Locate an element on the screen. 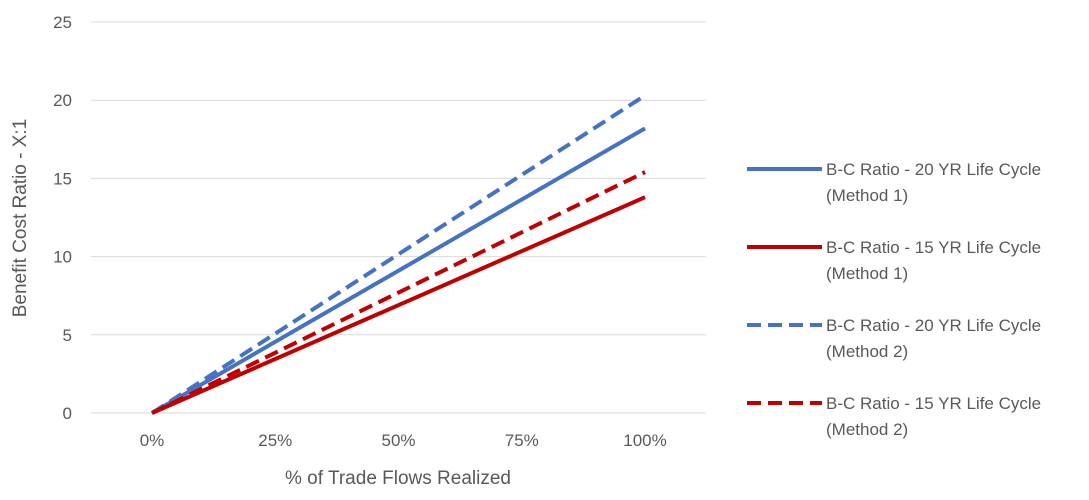 The image size is (1089, 500). x-tick-label: 25% is located at coordinates (275, 440).